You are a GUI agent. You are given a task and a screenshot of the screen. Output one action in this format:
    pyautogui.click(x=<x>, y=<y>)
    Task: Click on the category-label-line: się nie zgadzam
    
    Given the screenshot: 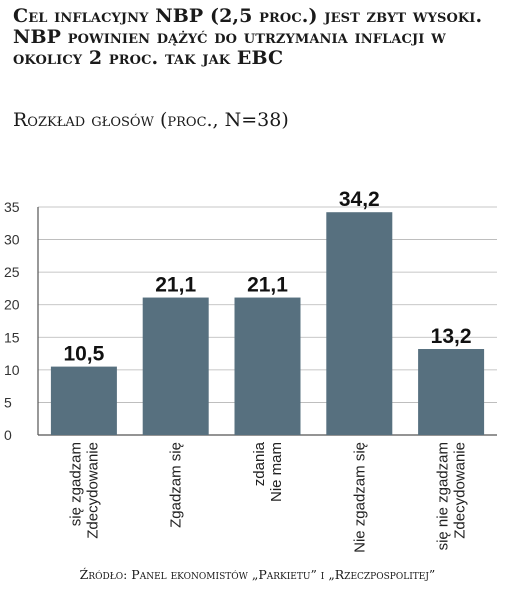 What is the action you would take?
    pyautogui.click(x=443, y=496)
    